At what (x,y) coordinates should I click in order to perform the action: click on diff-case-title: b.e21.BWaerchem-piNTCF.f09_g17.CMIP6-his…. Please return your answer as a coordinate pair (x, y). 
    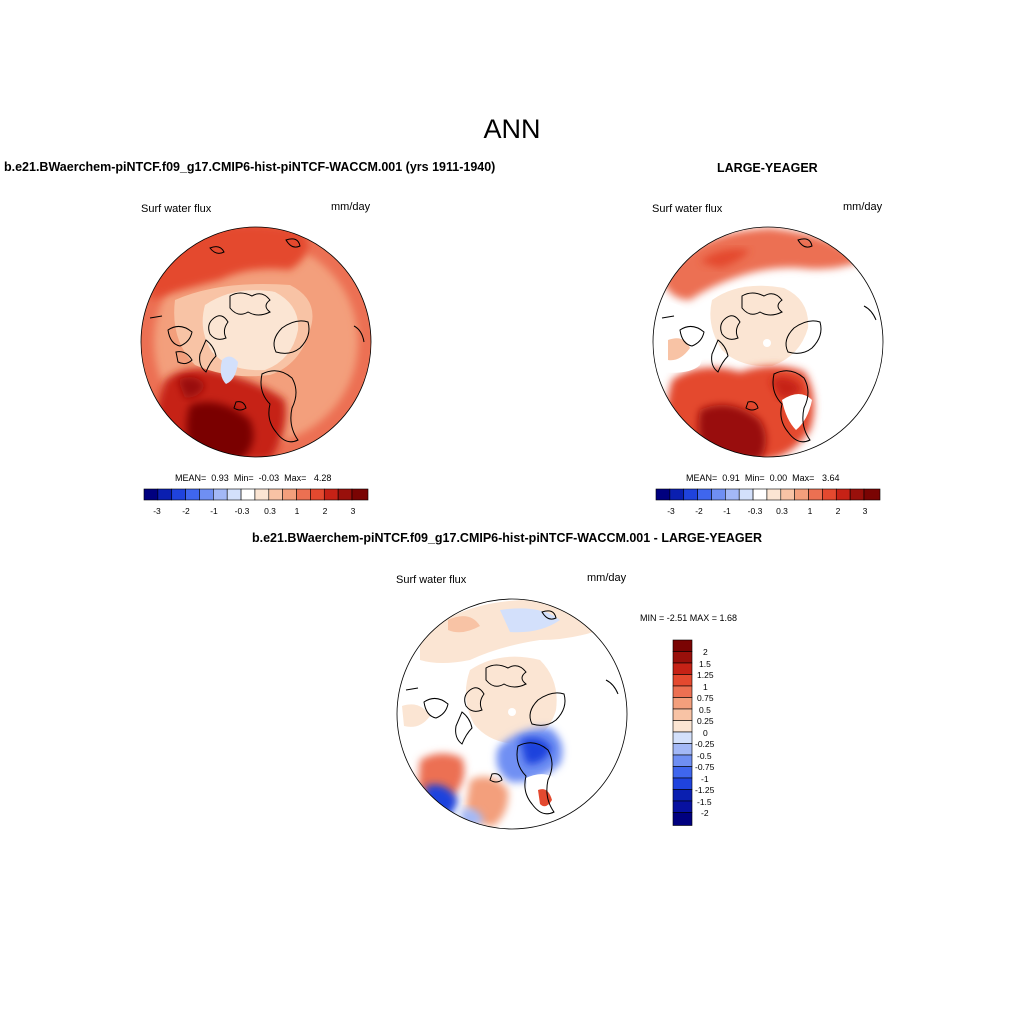
    Looking at the image, I should click on (507, 538).